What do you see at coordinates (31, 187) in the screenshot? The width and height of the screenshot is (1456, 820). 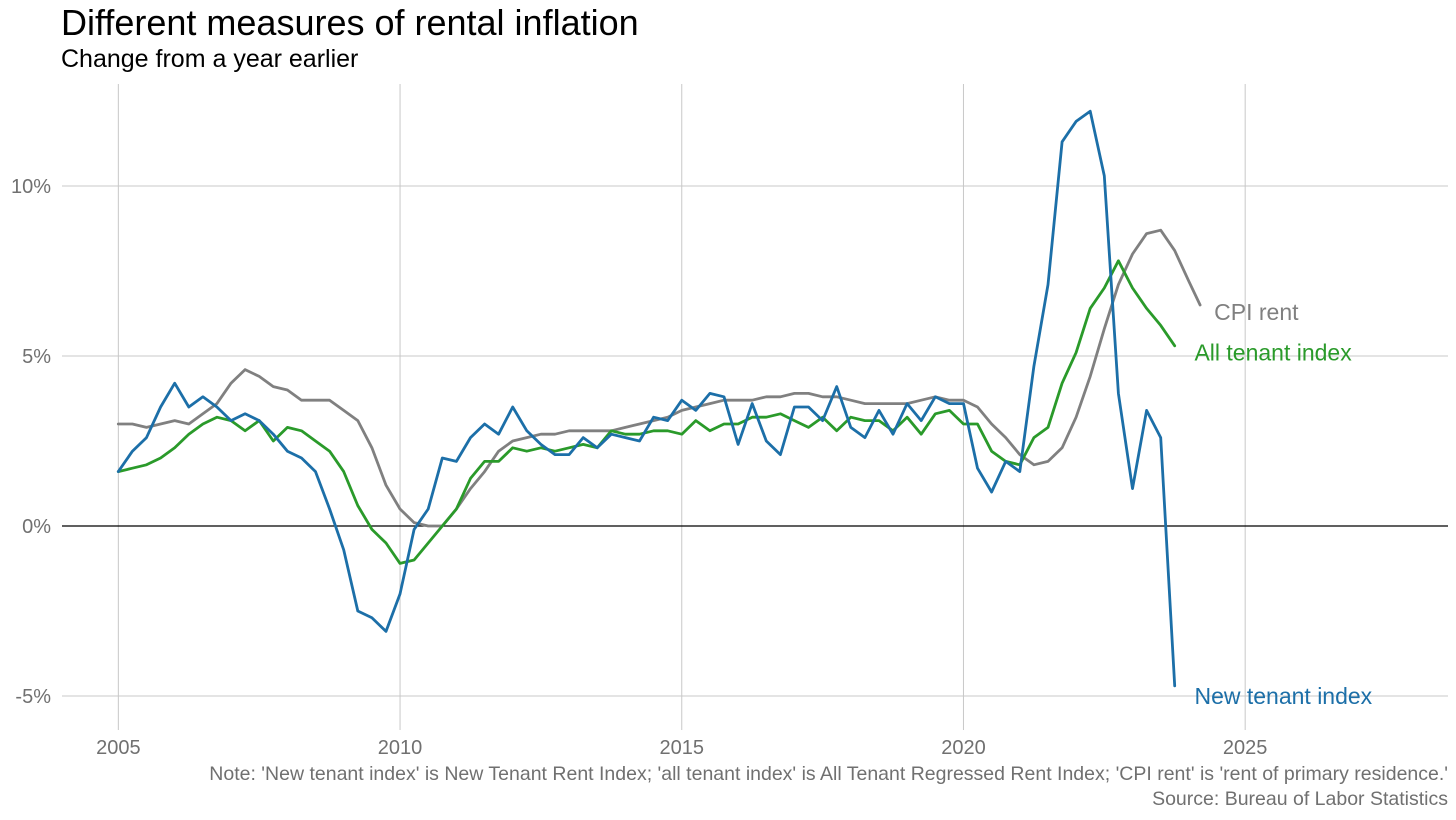 I see `y-tick-label-10%: 10%` at bounding box center [31, 187].